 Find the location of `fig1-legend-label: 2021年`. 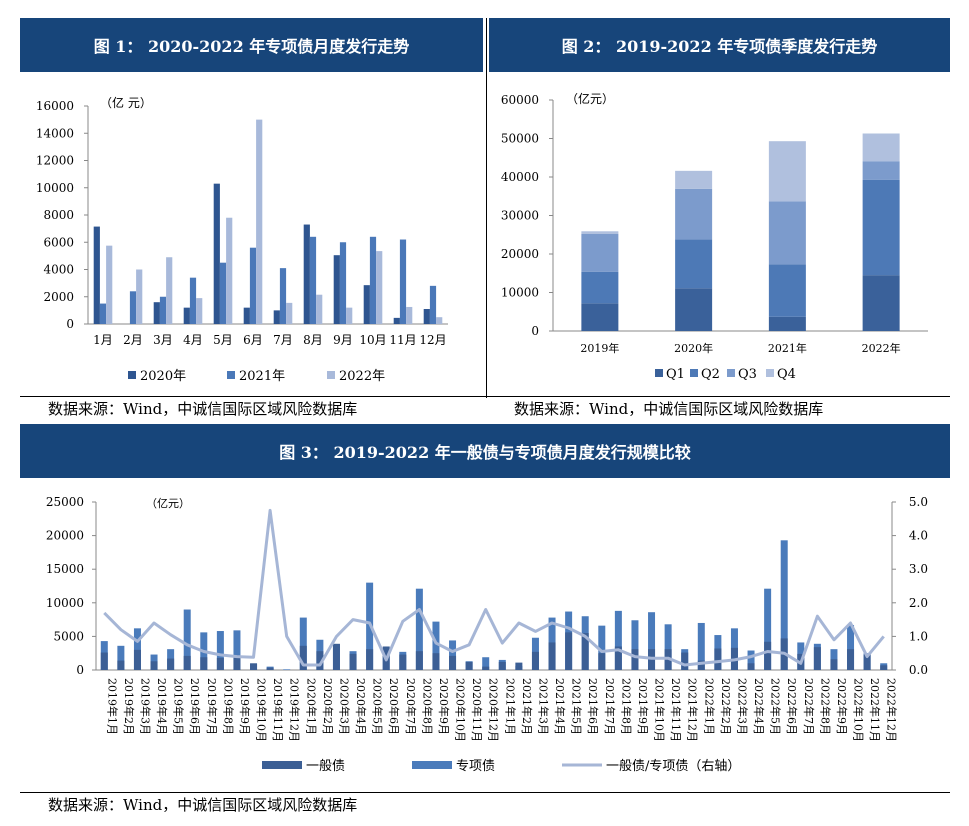

fig1-legend-label: 2021年 is located at coordinates (262, 376).